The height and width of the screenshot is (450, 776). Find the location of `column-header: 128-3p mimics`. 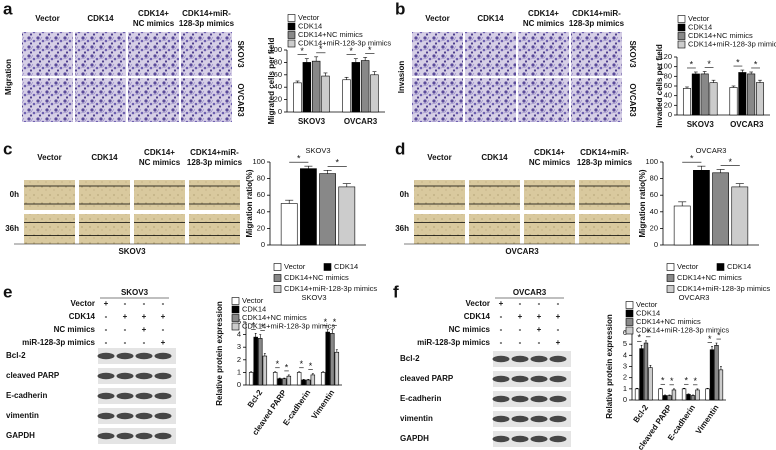

column-header: 128-3p mimics is located at coordinates (597, 23).